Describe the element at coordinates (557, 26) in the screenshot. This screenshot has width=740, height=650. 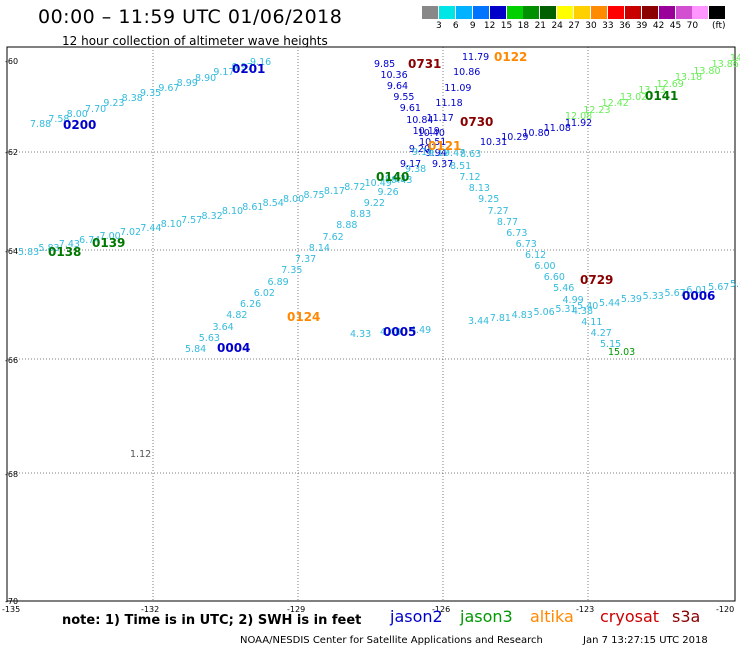
I see `legend-label: 24` at that location.